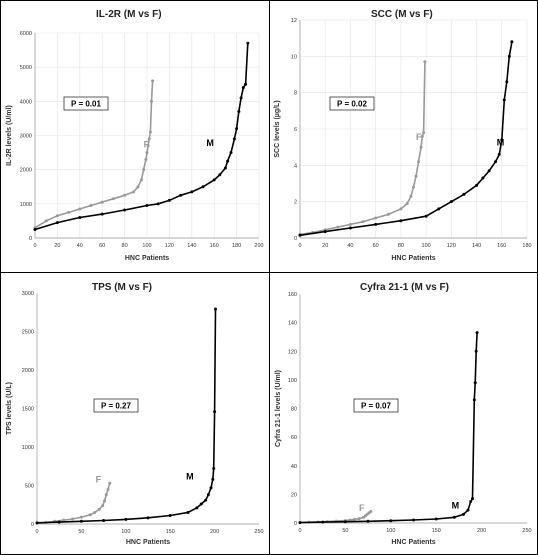 This screenshot has height=555, width=538. I want to click on chart-2-x-tick-label: 180, so click(526, 246).